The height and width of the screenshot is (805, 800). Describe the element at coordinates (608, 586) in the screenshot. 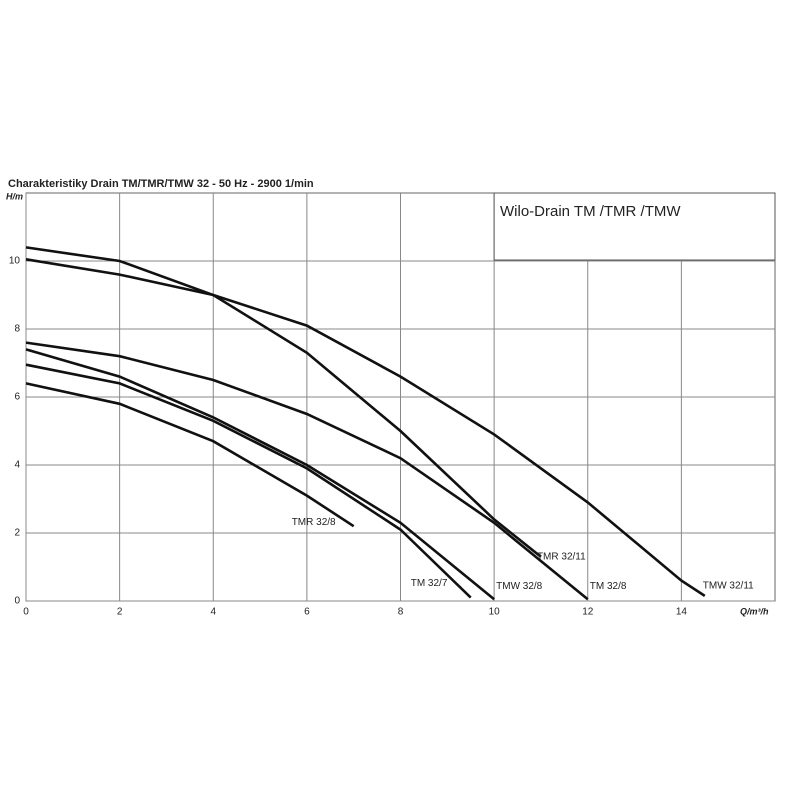

I see `curve-label: TM 32/8` at that location.